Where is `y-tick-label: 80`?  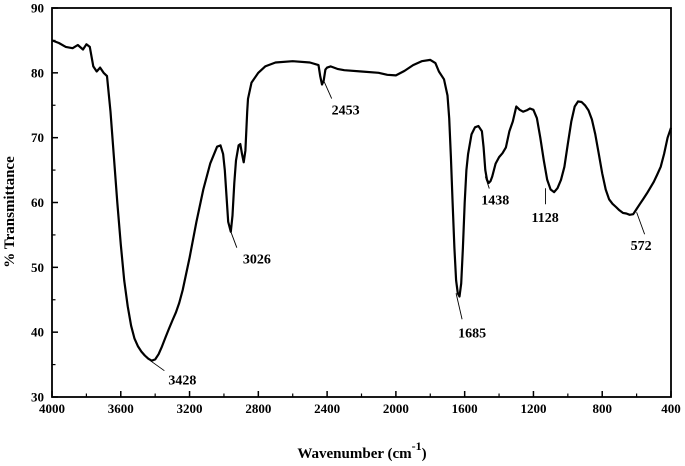
y-tick-label: 80 is located at coordinates (37, 72).